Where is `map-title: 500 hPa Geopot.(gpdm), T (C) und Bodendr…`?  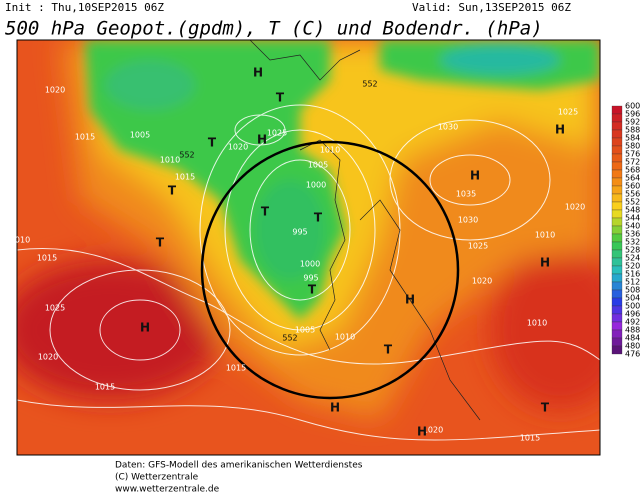
map-title: 500 hPa Geopot.(gpdm), T (C) und Bodendr… is located at coordinates (274, 29).